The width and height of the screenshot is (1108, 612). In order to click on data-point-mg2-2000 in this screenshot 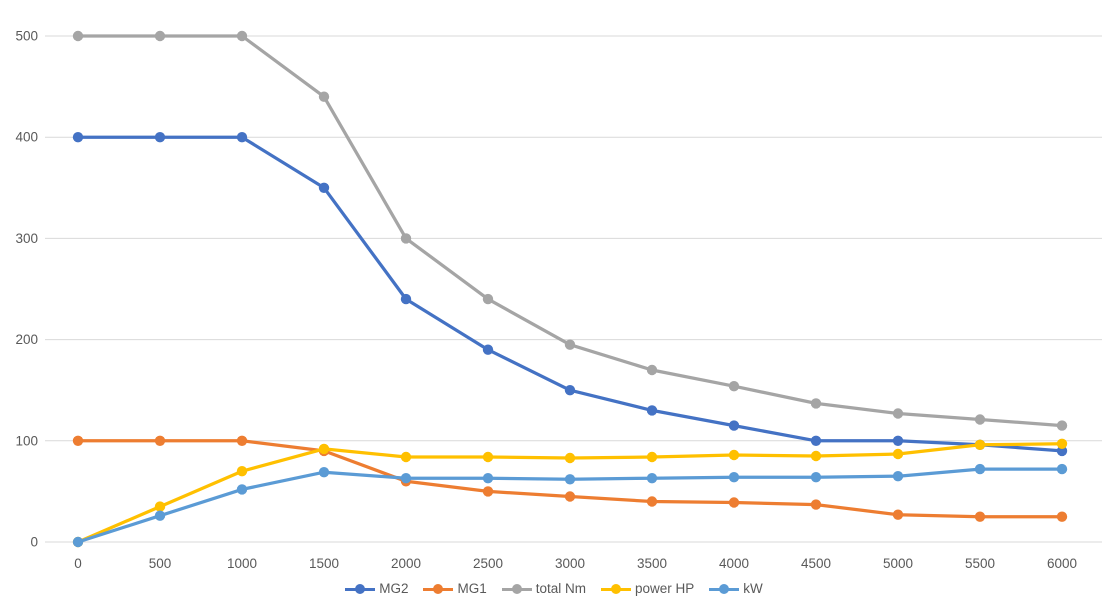, I will do `click(406, 299)`.